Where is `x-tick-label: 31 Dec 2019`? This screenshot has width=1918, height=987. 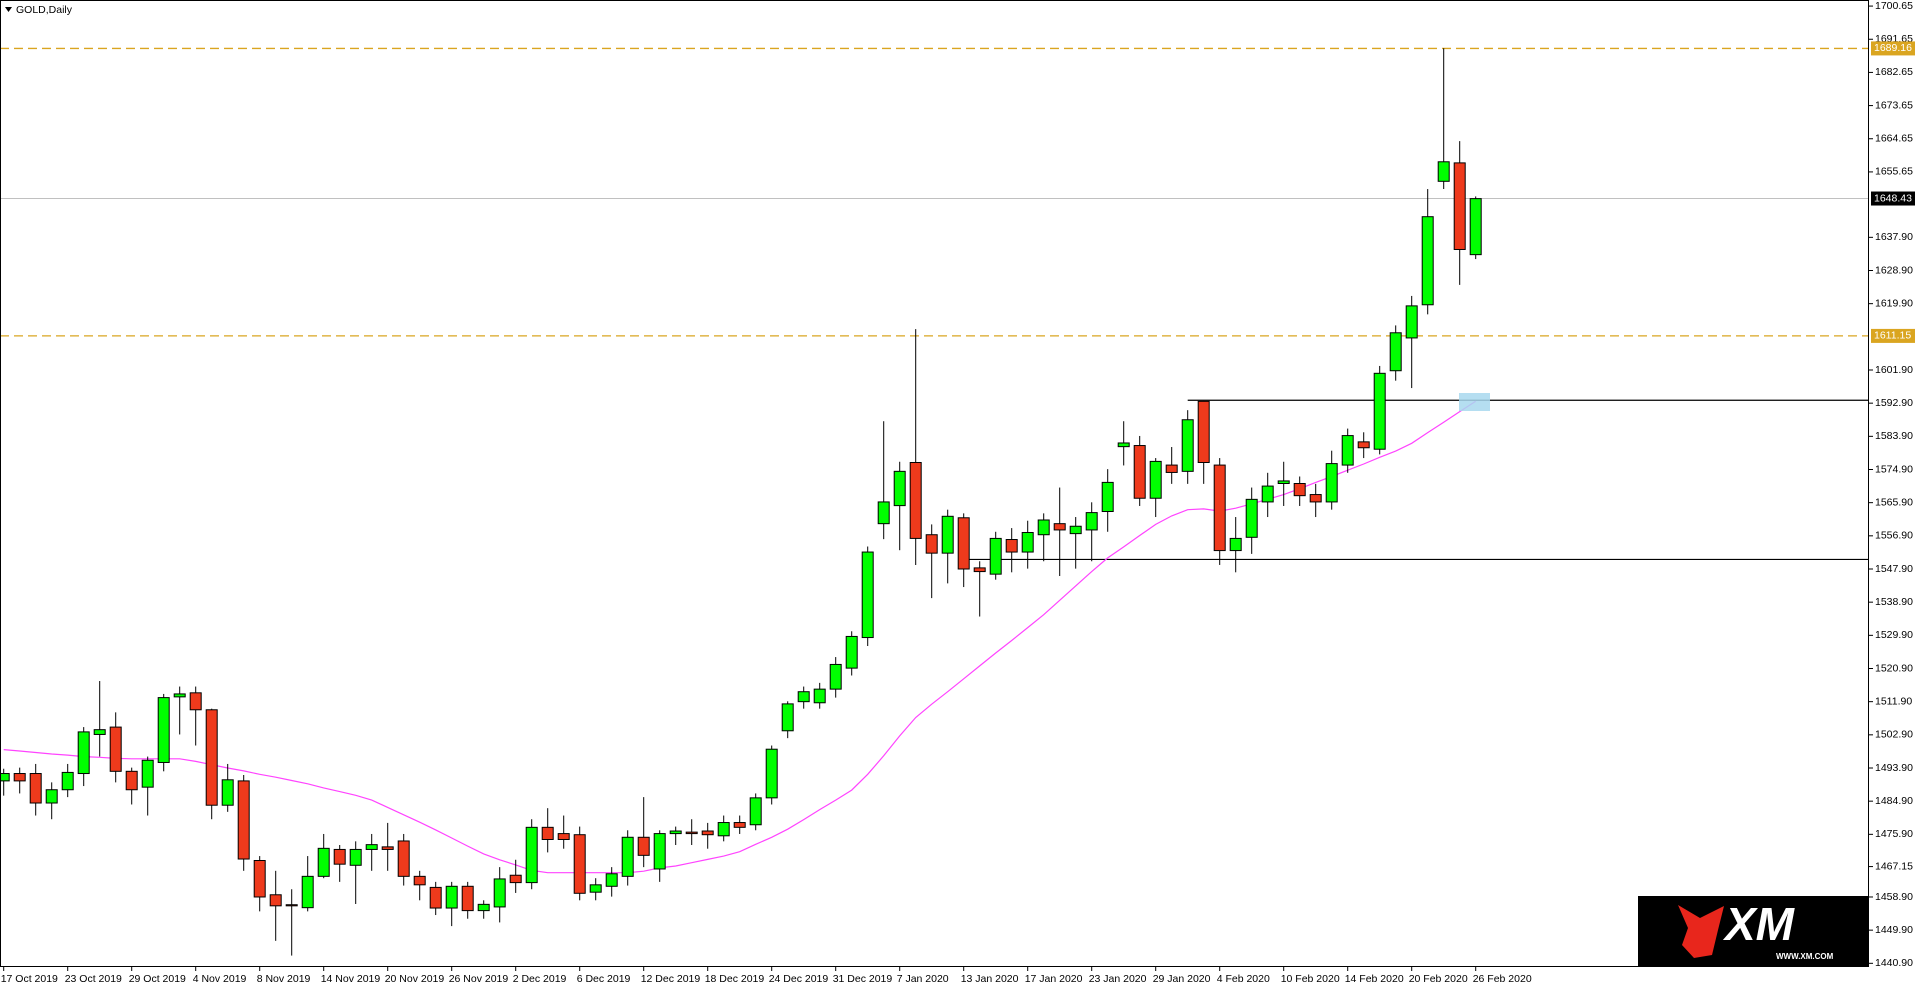 x-tick-label: 31 Dec 2019 is located at coordinates (863, 979).